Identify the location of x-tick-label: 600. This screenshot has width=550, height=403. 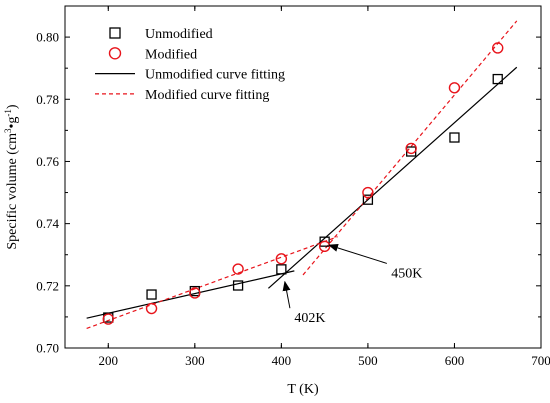
(455, 360).